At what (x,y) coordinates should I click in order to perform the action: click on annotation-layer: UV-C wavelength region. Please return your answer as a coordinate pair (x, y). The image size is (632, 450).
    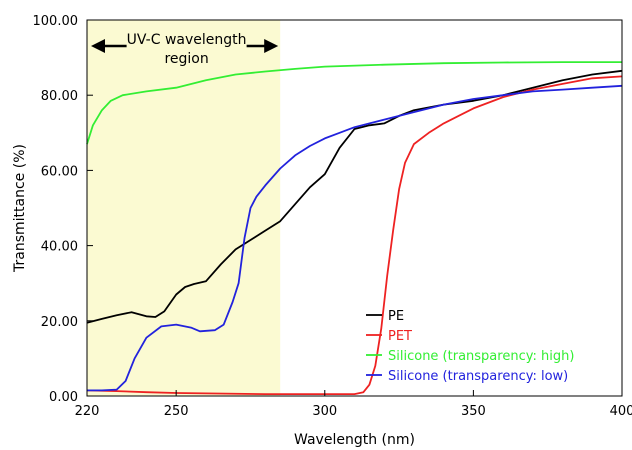
    Looking at the image, I should click on (185, 47).